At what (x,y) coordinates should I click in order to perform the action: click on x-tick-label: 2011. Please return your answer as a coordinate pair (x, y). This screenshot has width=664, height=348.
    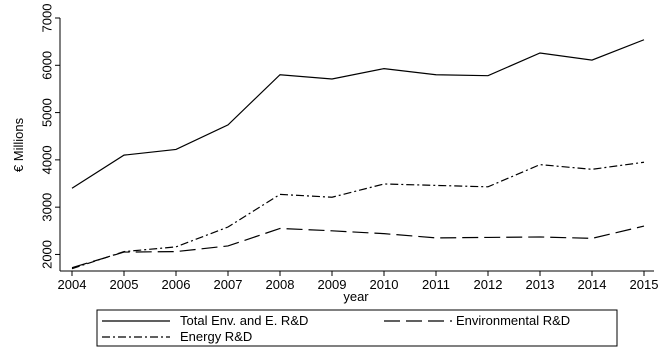
    Looking at the image, I should click on (436, 284).